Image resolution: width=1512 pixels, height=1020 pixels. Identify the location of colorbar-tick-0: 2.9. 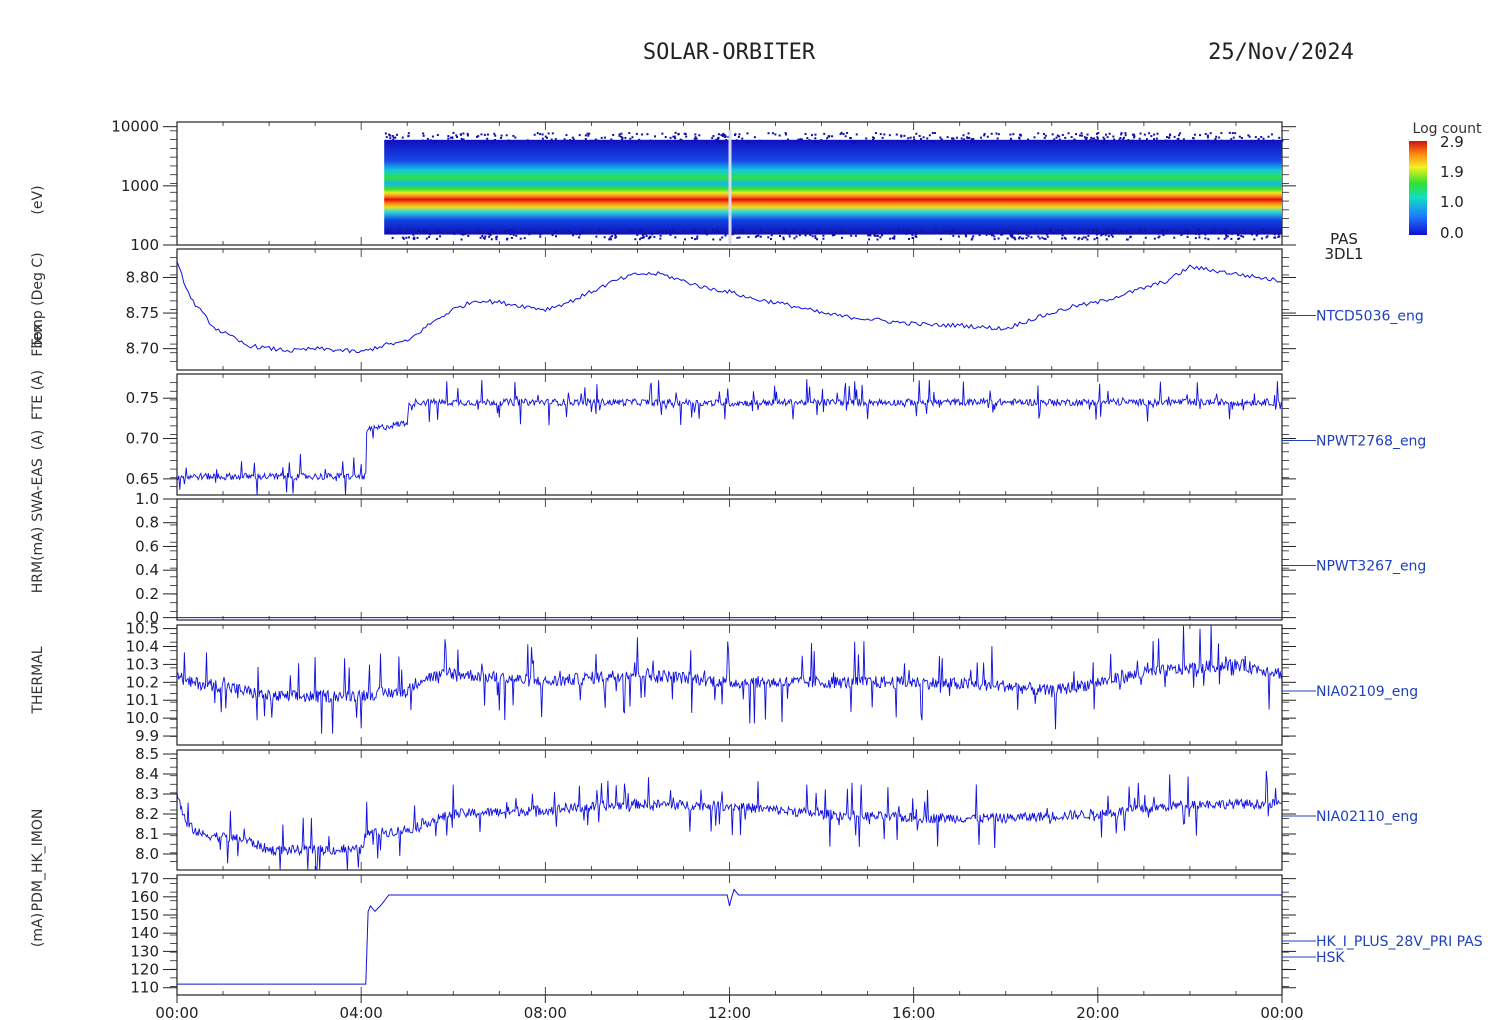
(1452, 142).